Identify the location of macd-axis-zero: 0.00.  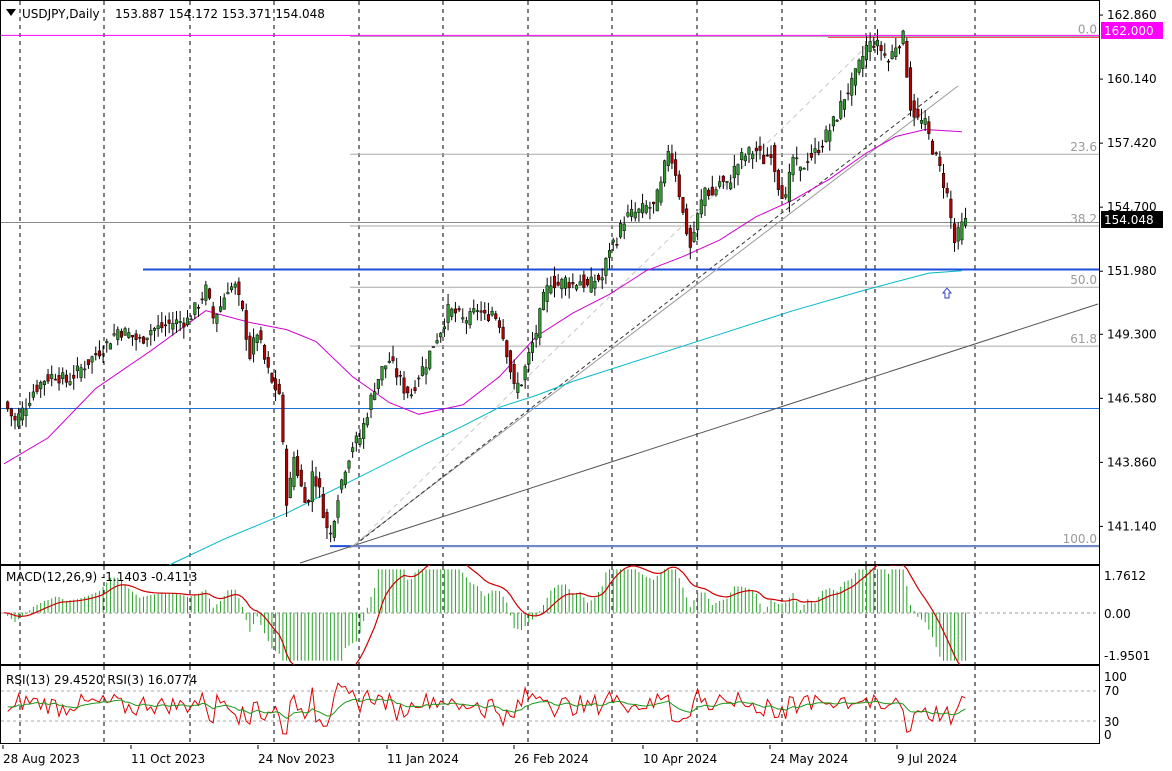
(1117, 614).